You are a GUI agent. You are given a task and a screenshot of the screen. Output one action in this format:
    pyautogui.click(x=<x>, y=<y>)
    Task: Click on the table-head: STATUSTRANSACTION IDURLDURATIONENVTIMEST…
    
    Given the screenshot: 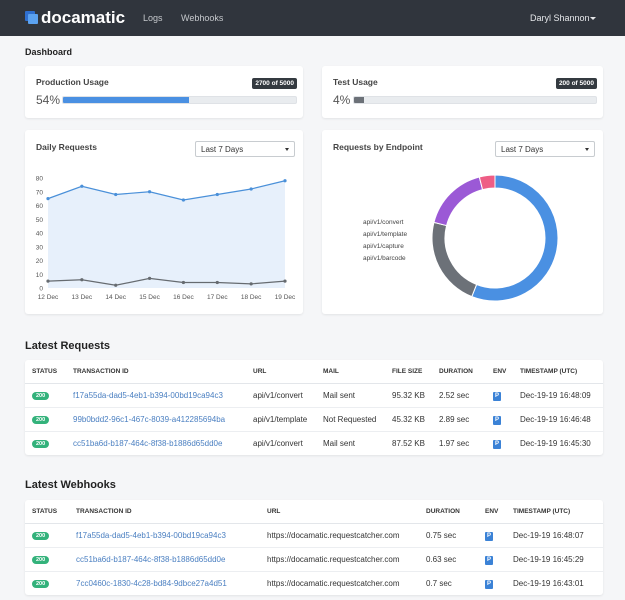 What is the action you would take?
    pyautogui.click(x=314, y=511)
    